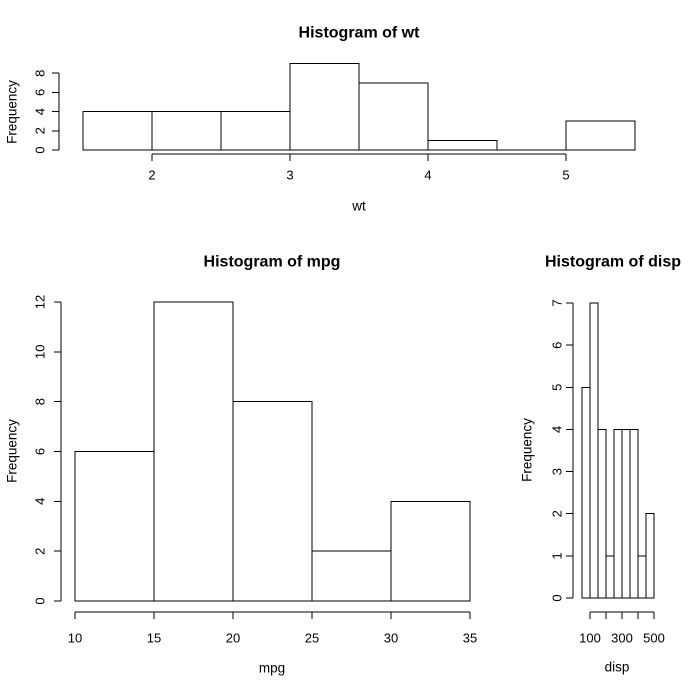  Describe the element at coordinates (470, 638) in the screenshot. I see `x-tick-label: 35` at that location.